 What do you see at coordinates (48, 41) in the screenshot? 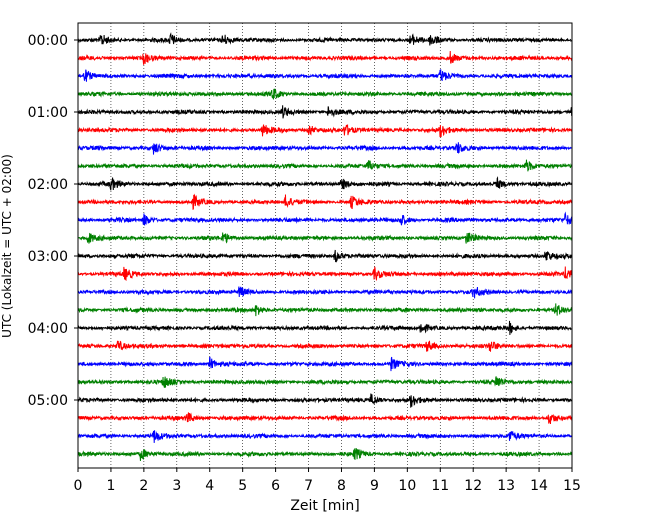
I see `y-tick-label: 00:00` at bounding box center [48, 41].